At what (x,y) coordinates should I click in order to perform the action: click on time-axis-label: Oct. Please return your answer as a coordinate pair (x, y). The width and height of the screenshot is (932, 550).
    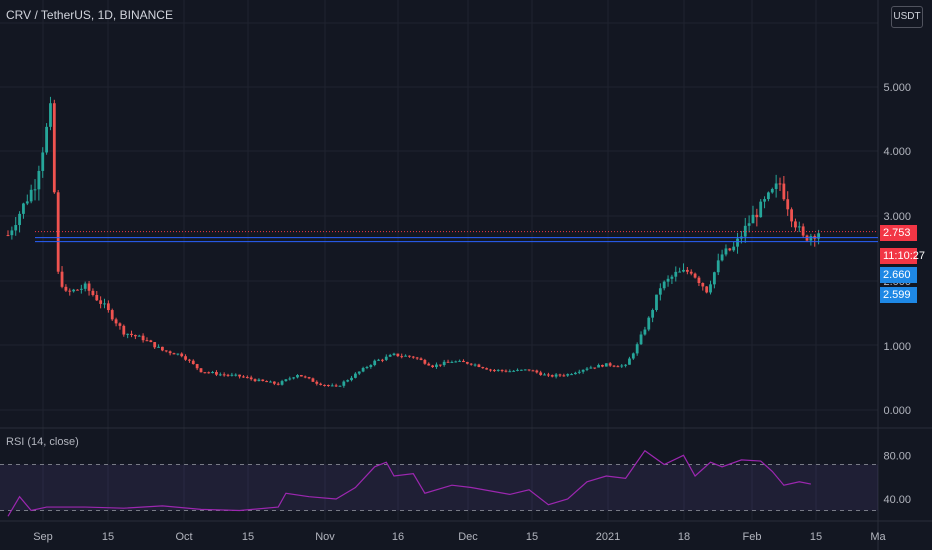
    Looking at the image, I should click on (183, 537).